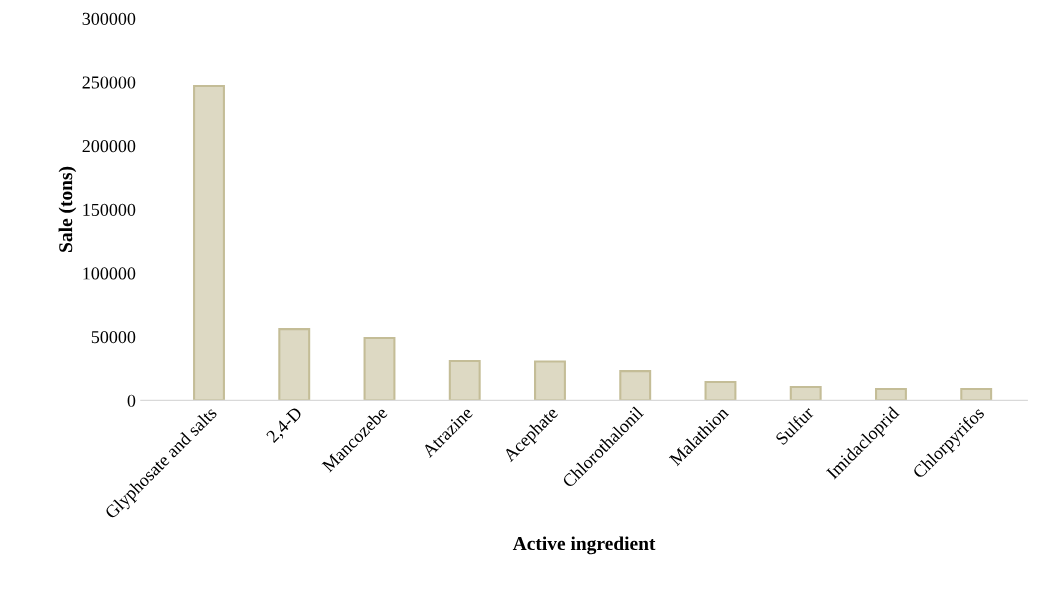 The width and height of the screenshot is (1043, 616). Describe the element at coordinates (113, 337) in the screenshot. I see `y-tick-label: 50000` at that location.